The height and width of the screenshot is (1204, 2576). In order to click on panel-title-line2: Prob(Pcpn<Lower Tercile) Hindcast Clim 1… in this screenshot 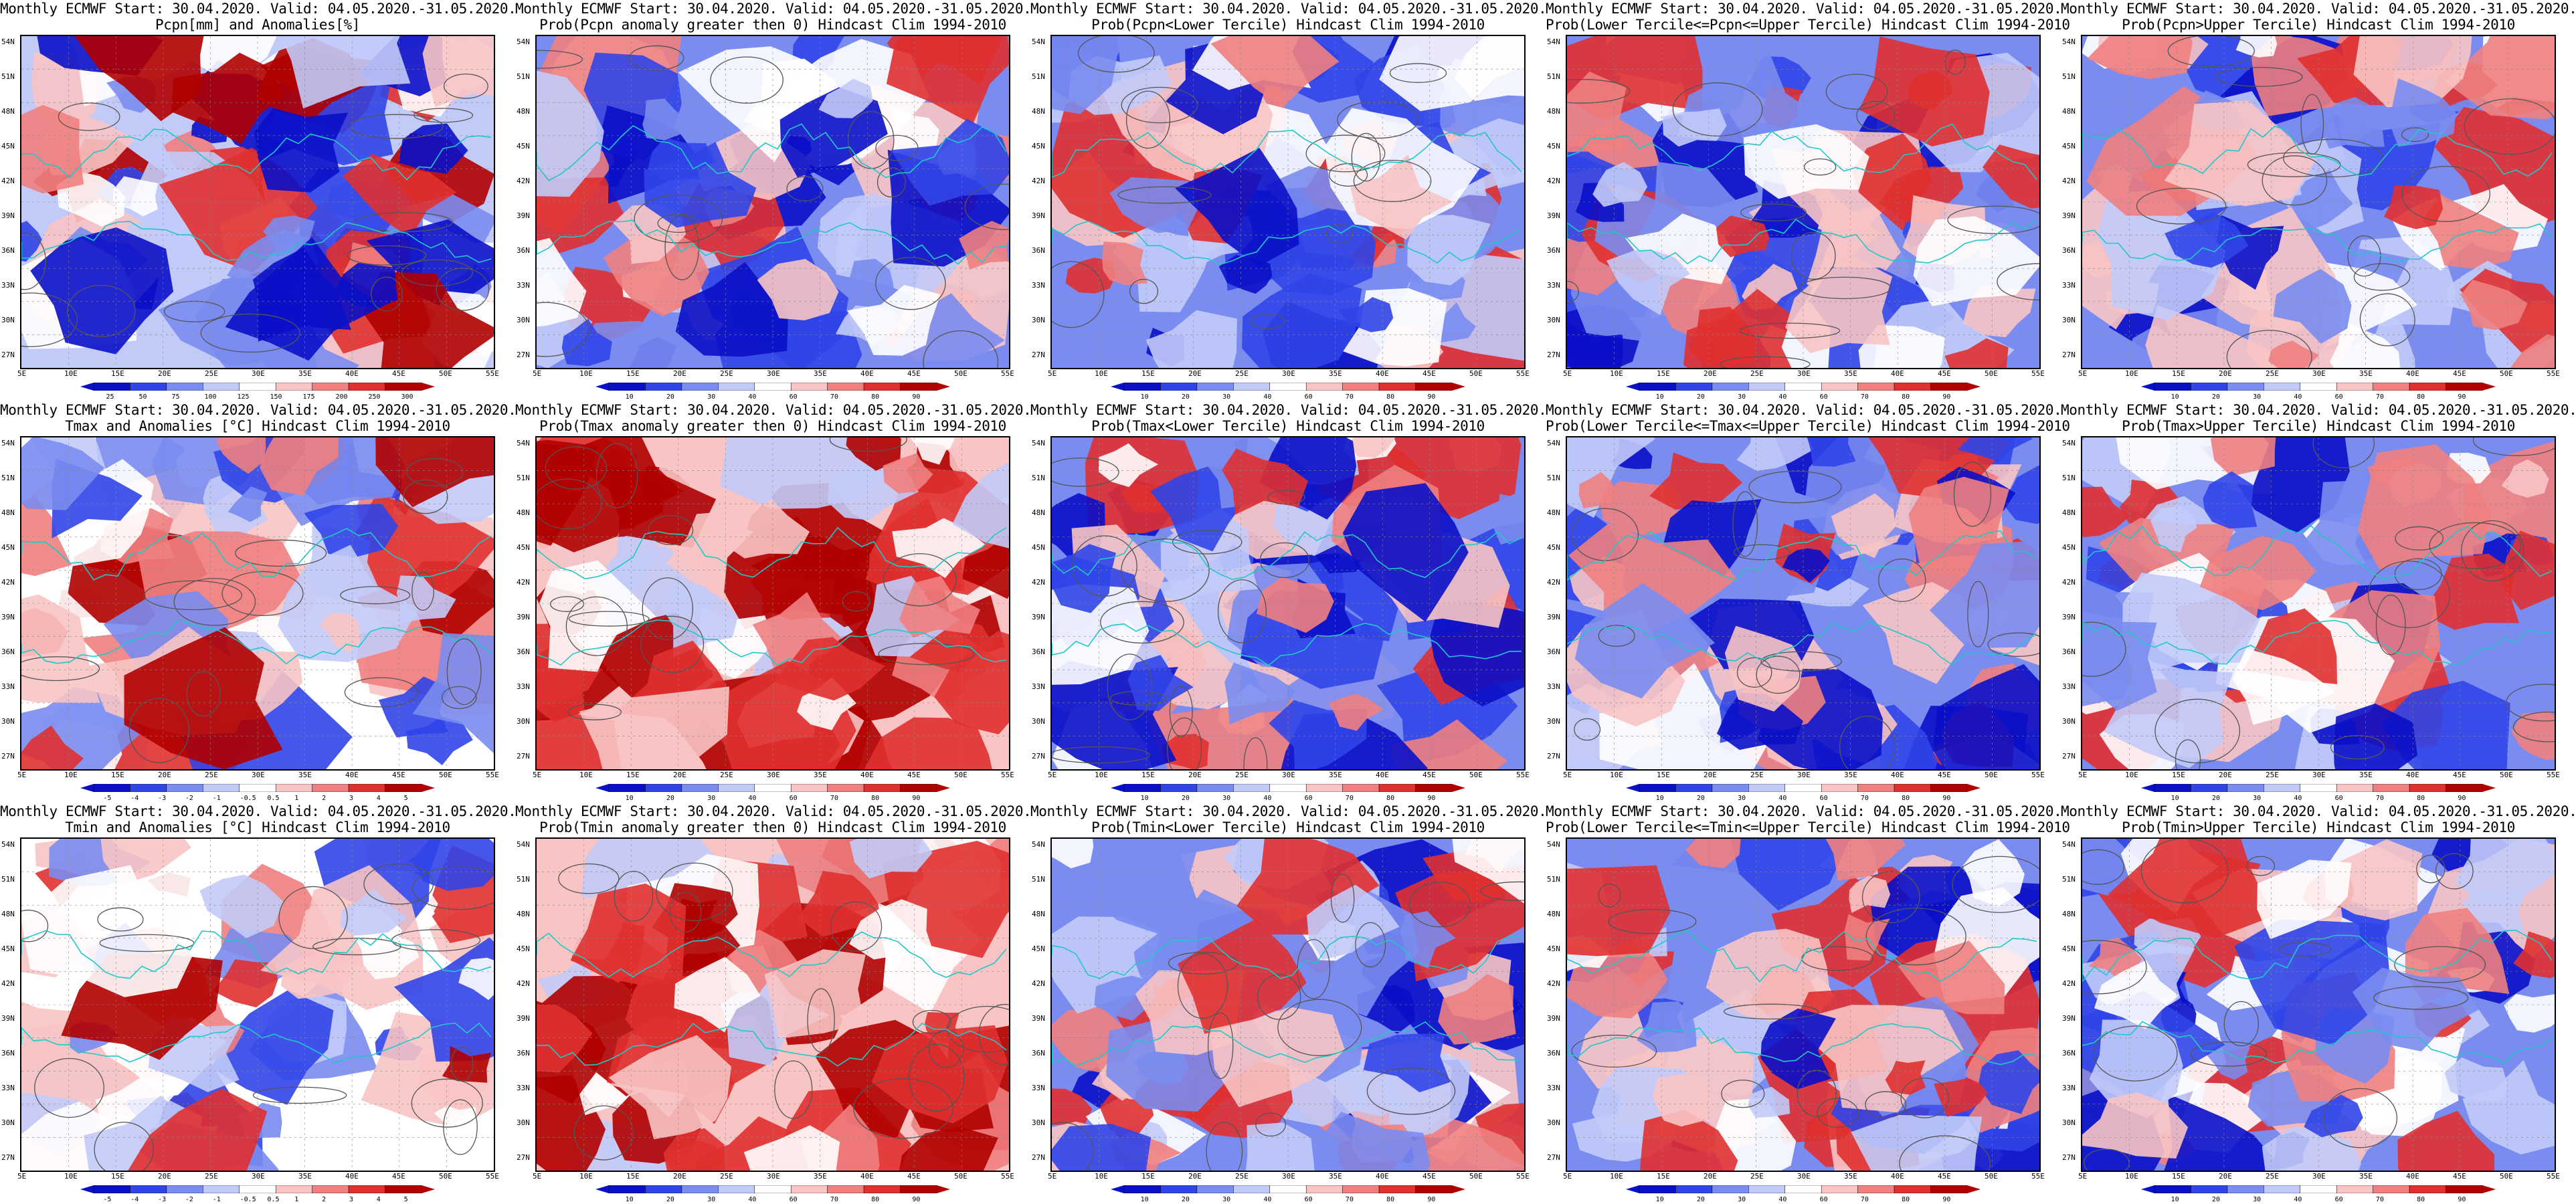, I will do `click(1288, 25)`.